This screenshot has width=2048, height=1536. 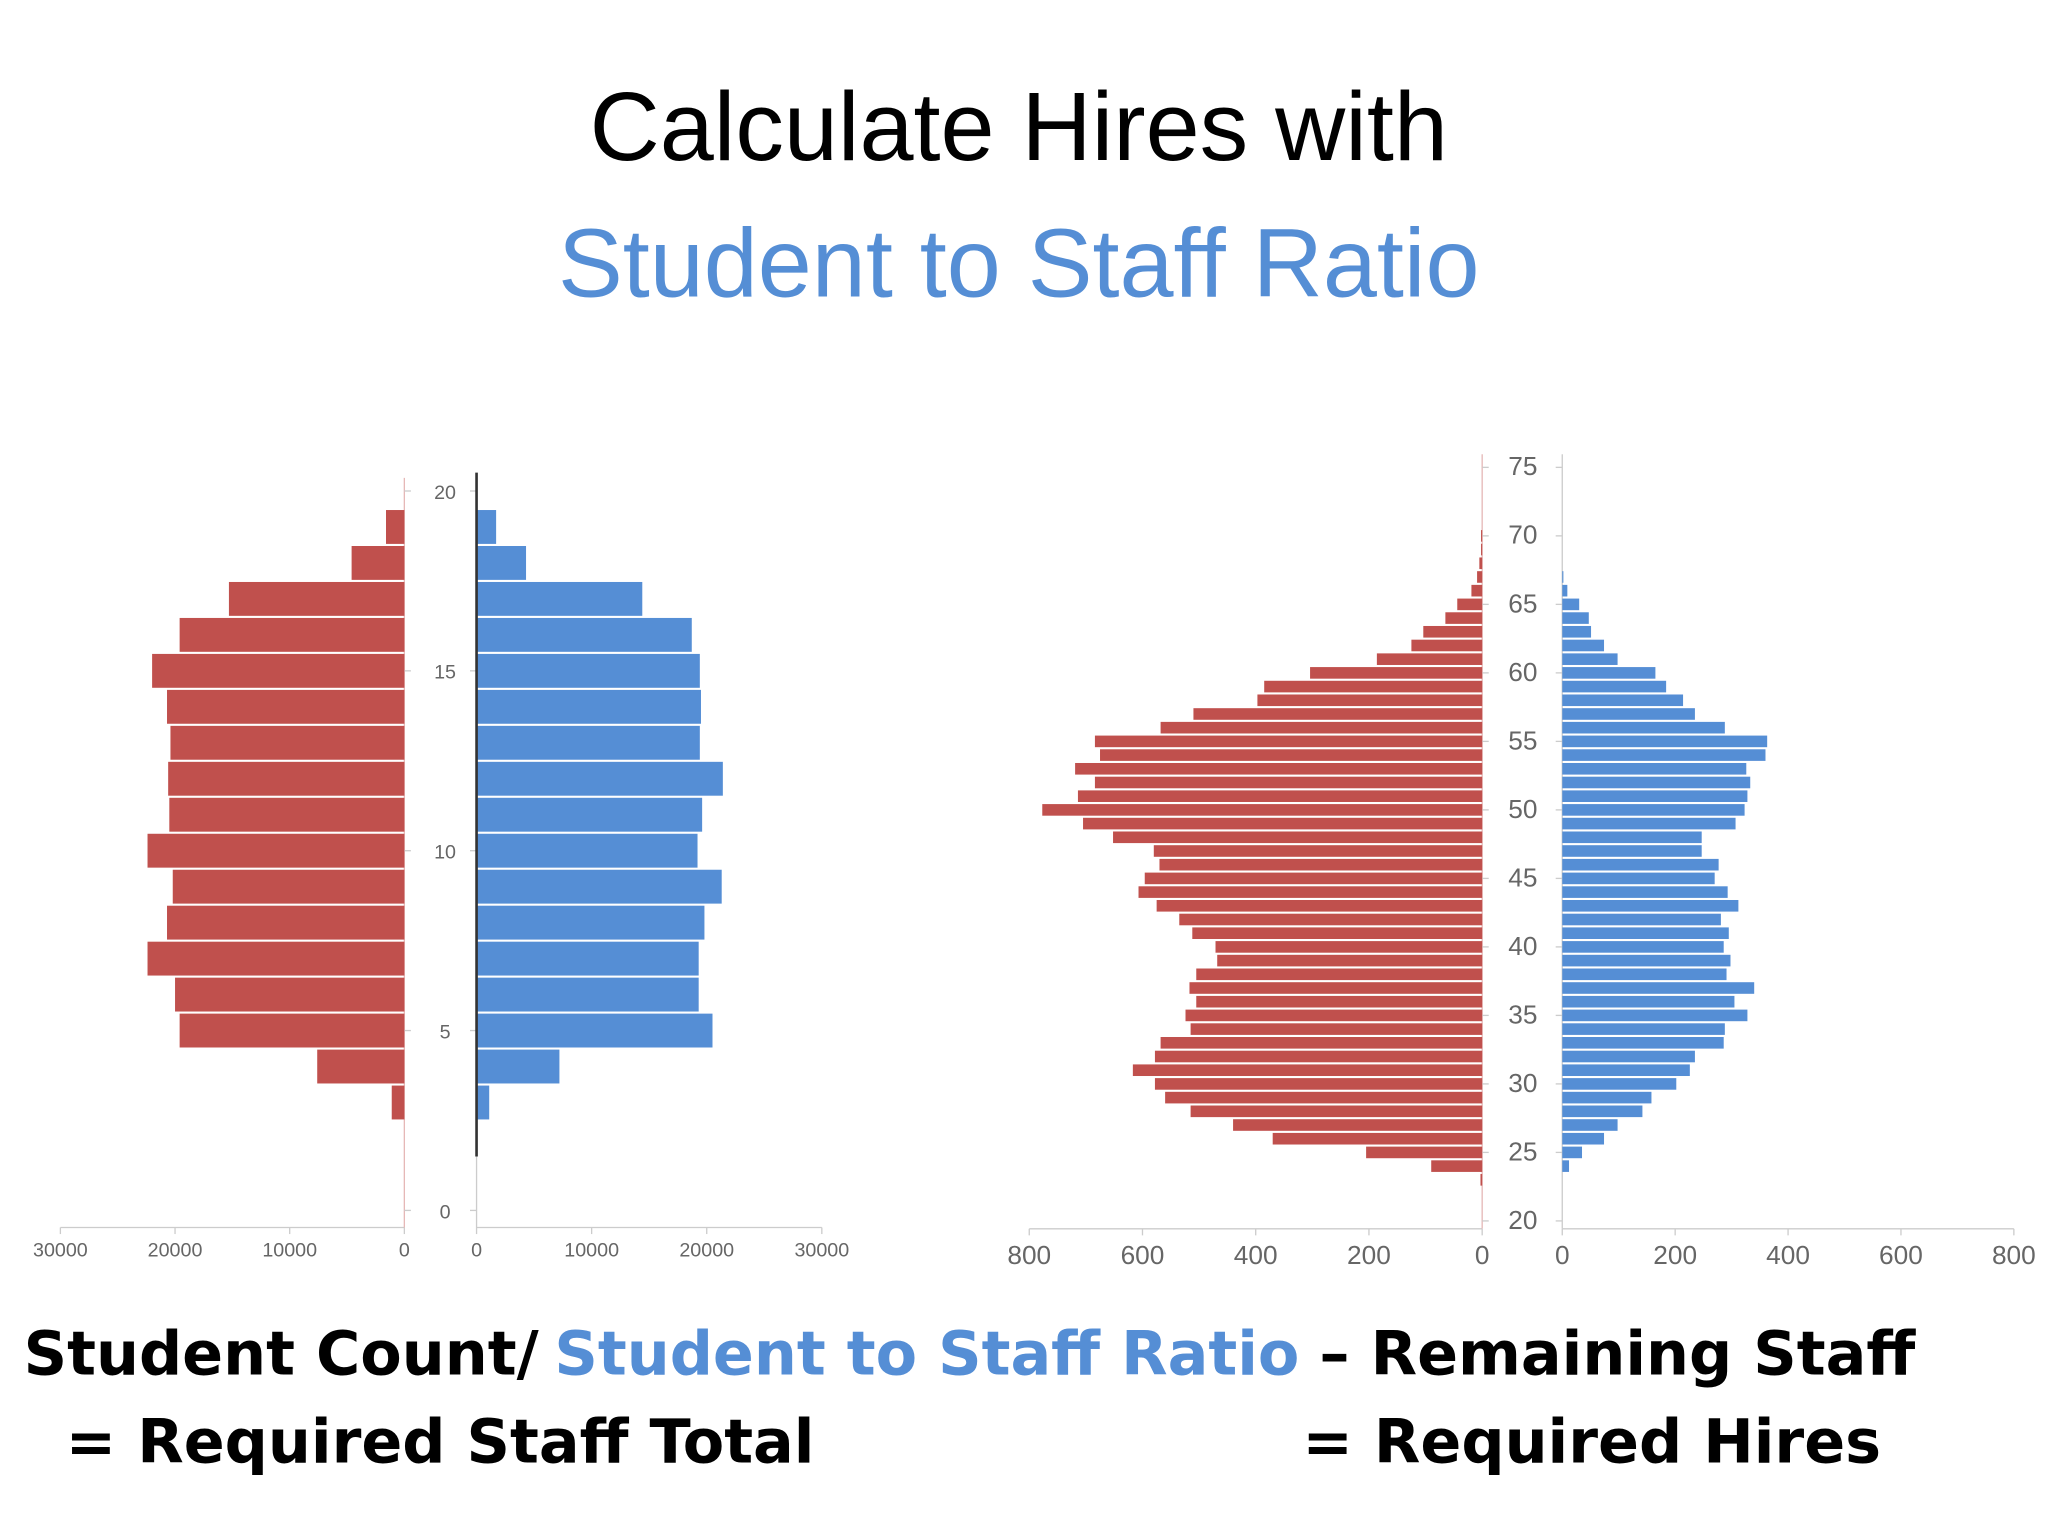 I want to click on subtitle: Student to Staff Ratio, so click(x=1019, y=263).